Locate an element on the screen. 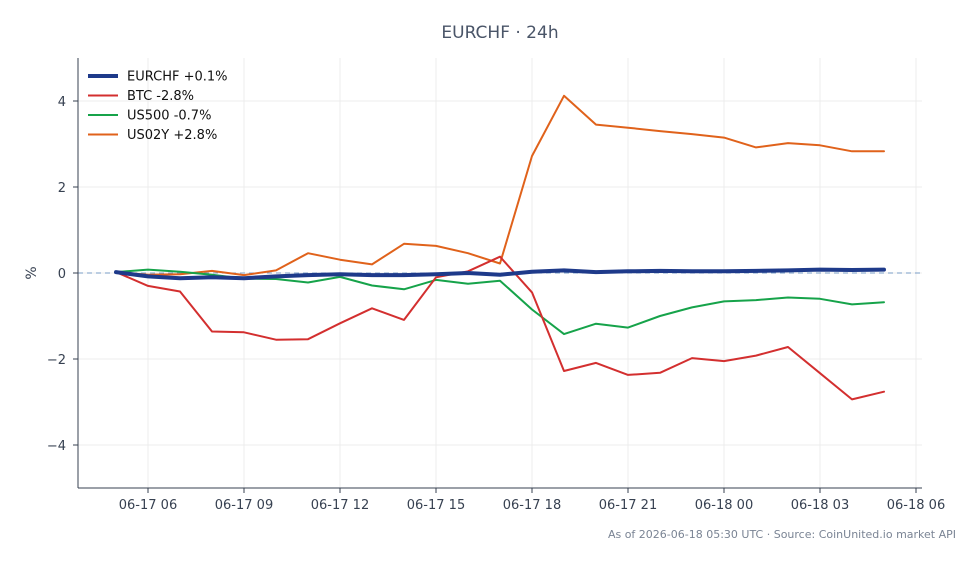 This screenshot has height=564, width=979. chart-title: EURCHF · 24h is located at coordinates (499, 33).